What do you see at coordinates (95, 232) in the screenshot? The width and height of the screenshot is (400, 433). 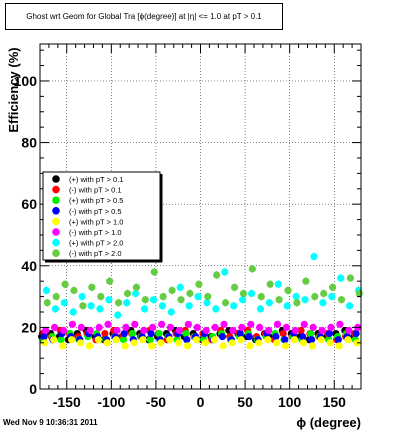 I see `legend-label: (-) with pT > 1.0` at bounding box center [95, 232].